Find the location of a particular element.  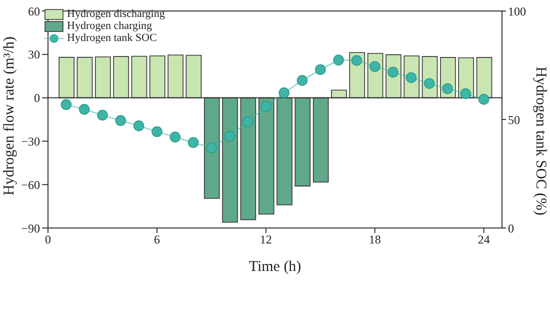

y-tick-label: −90 is located at coordinates (30, 228).